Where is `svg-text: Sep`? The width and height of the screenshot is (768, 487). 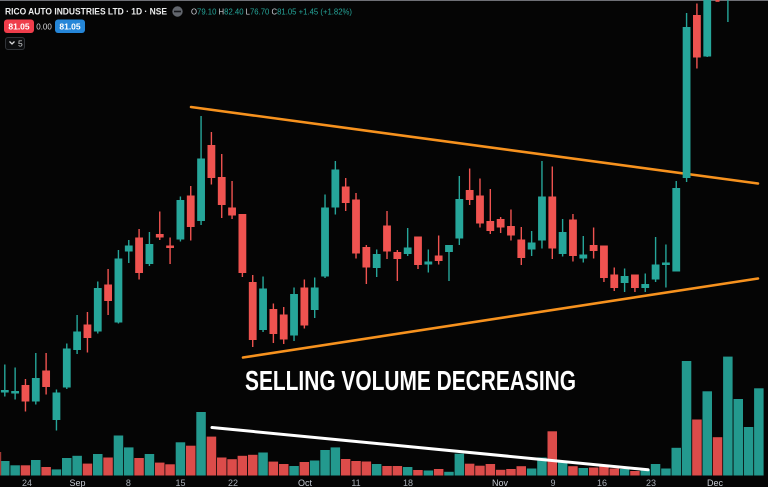
svg-text: Sep is located at coordinates (77, 482).